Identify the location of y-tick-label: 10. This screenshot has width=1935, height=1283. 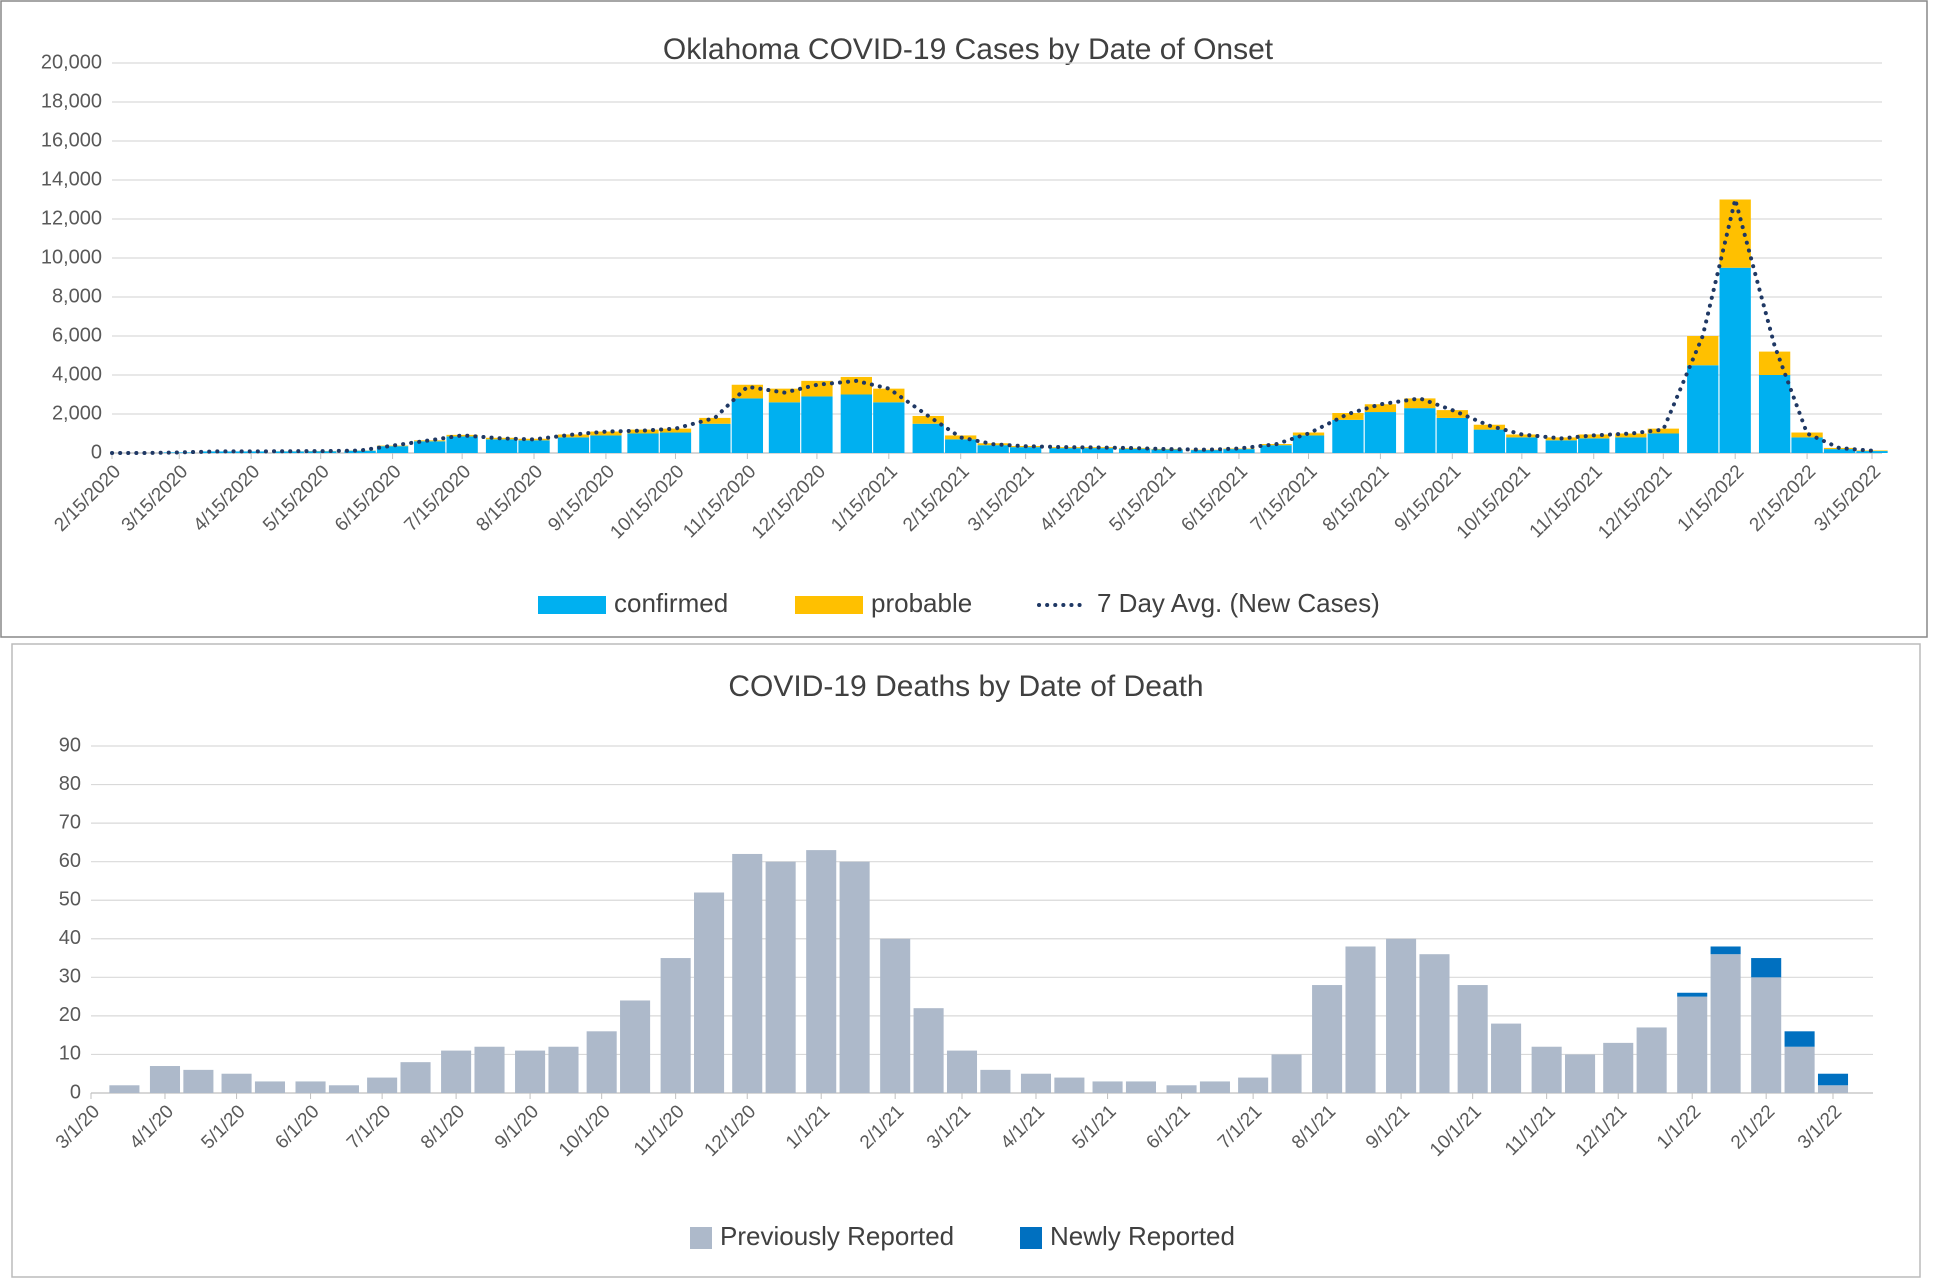
(70, 1054).